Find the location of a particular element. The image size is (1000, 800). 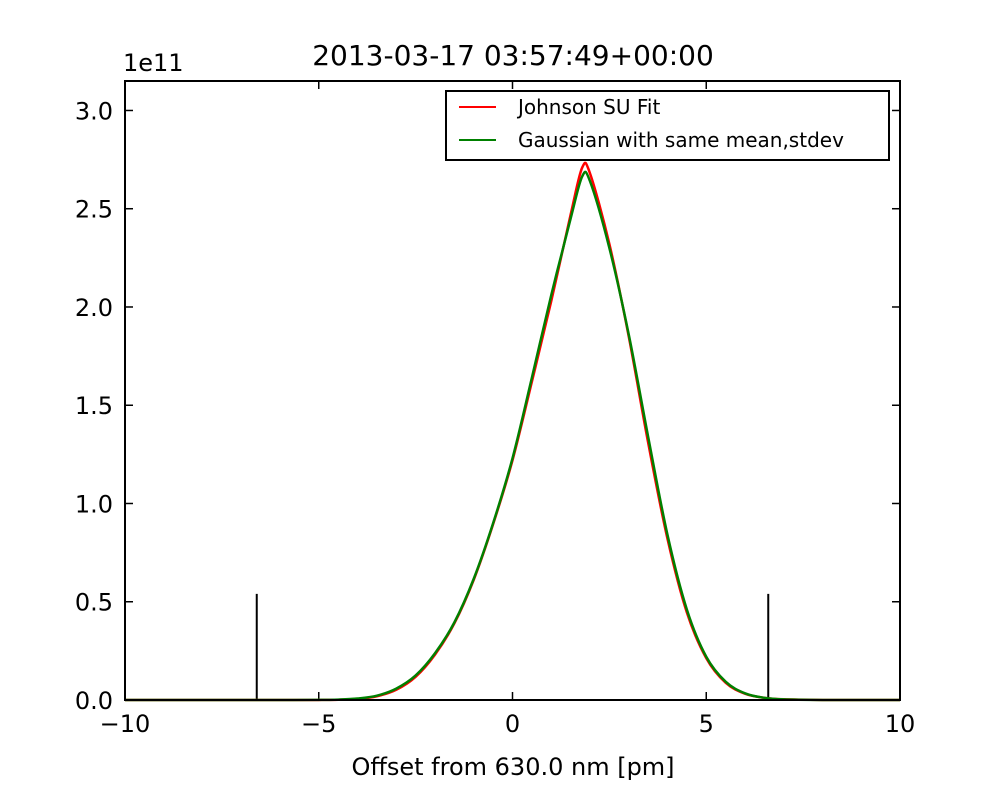

y-tick-label: 2.5 is located at coordinates (94, 210).